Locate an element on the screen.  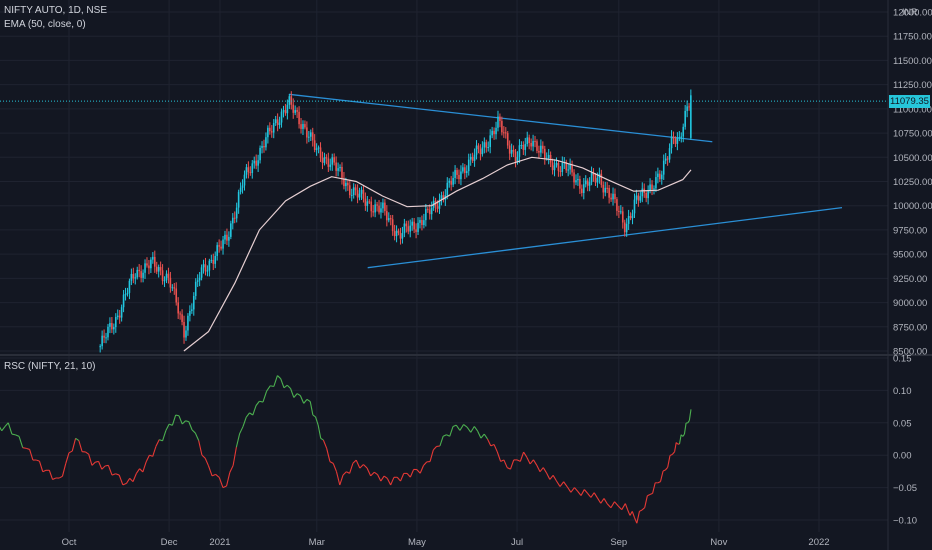
price-tick-label: 10250.00 is located at coordinates (912, 182).